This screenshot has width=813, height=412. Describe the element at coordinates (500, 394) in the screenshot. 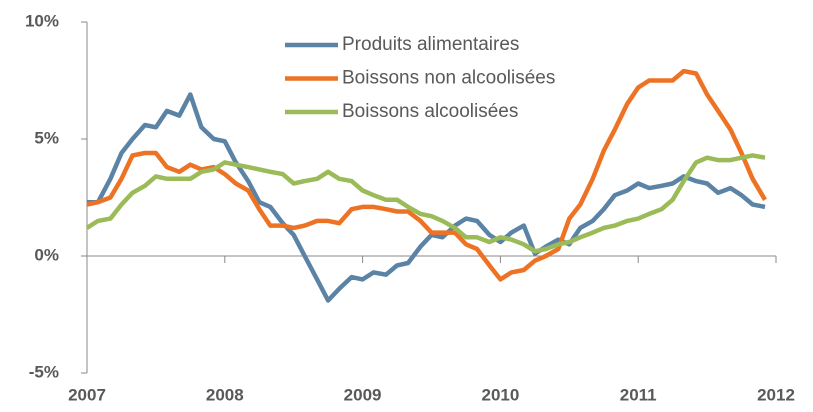

I see `x-tick-label: 2010` at that location.